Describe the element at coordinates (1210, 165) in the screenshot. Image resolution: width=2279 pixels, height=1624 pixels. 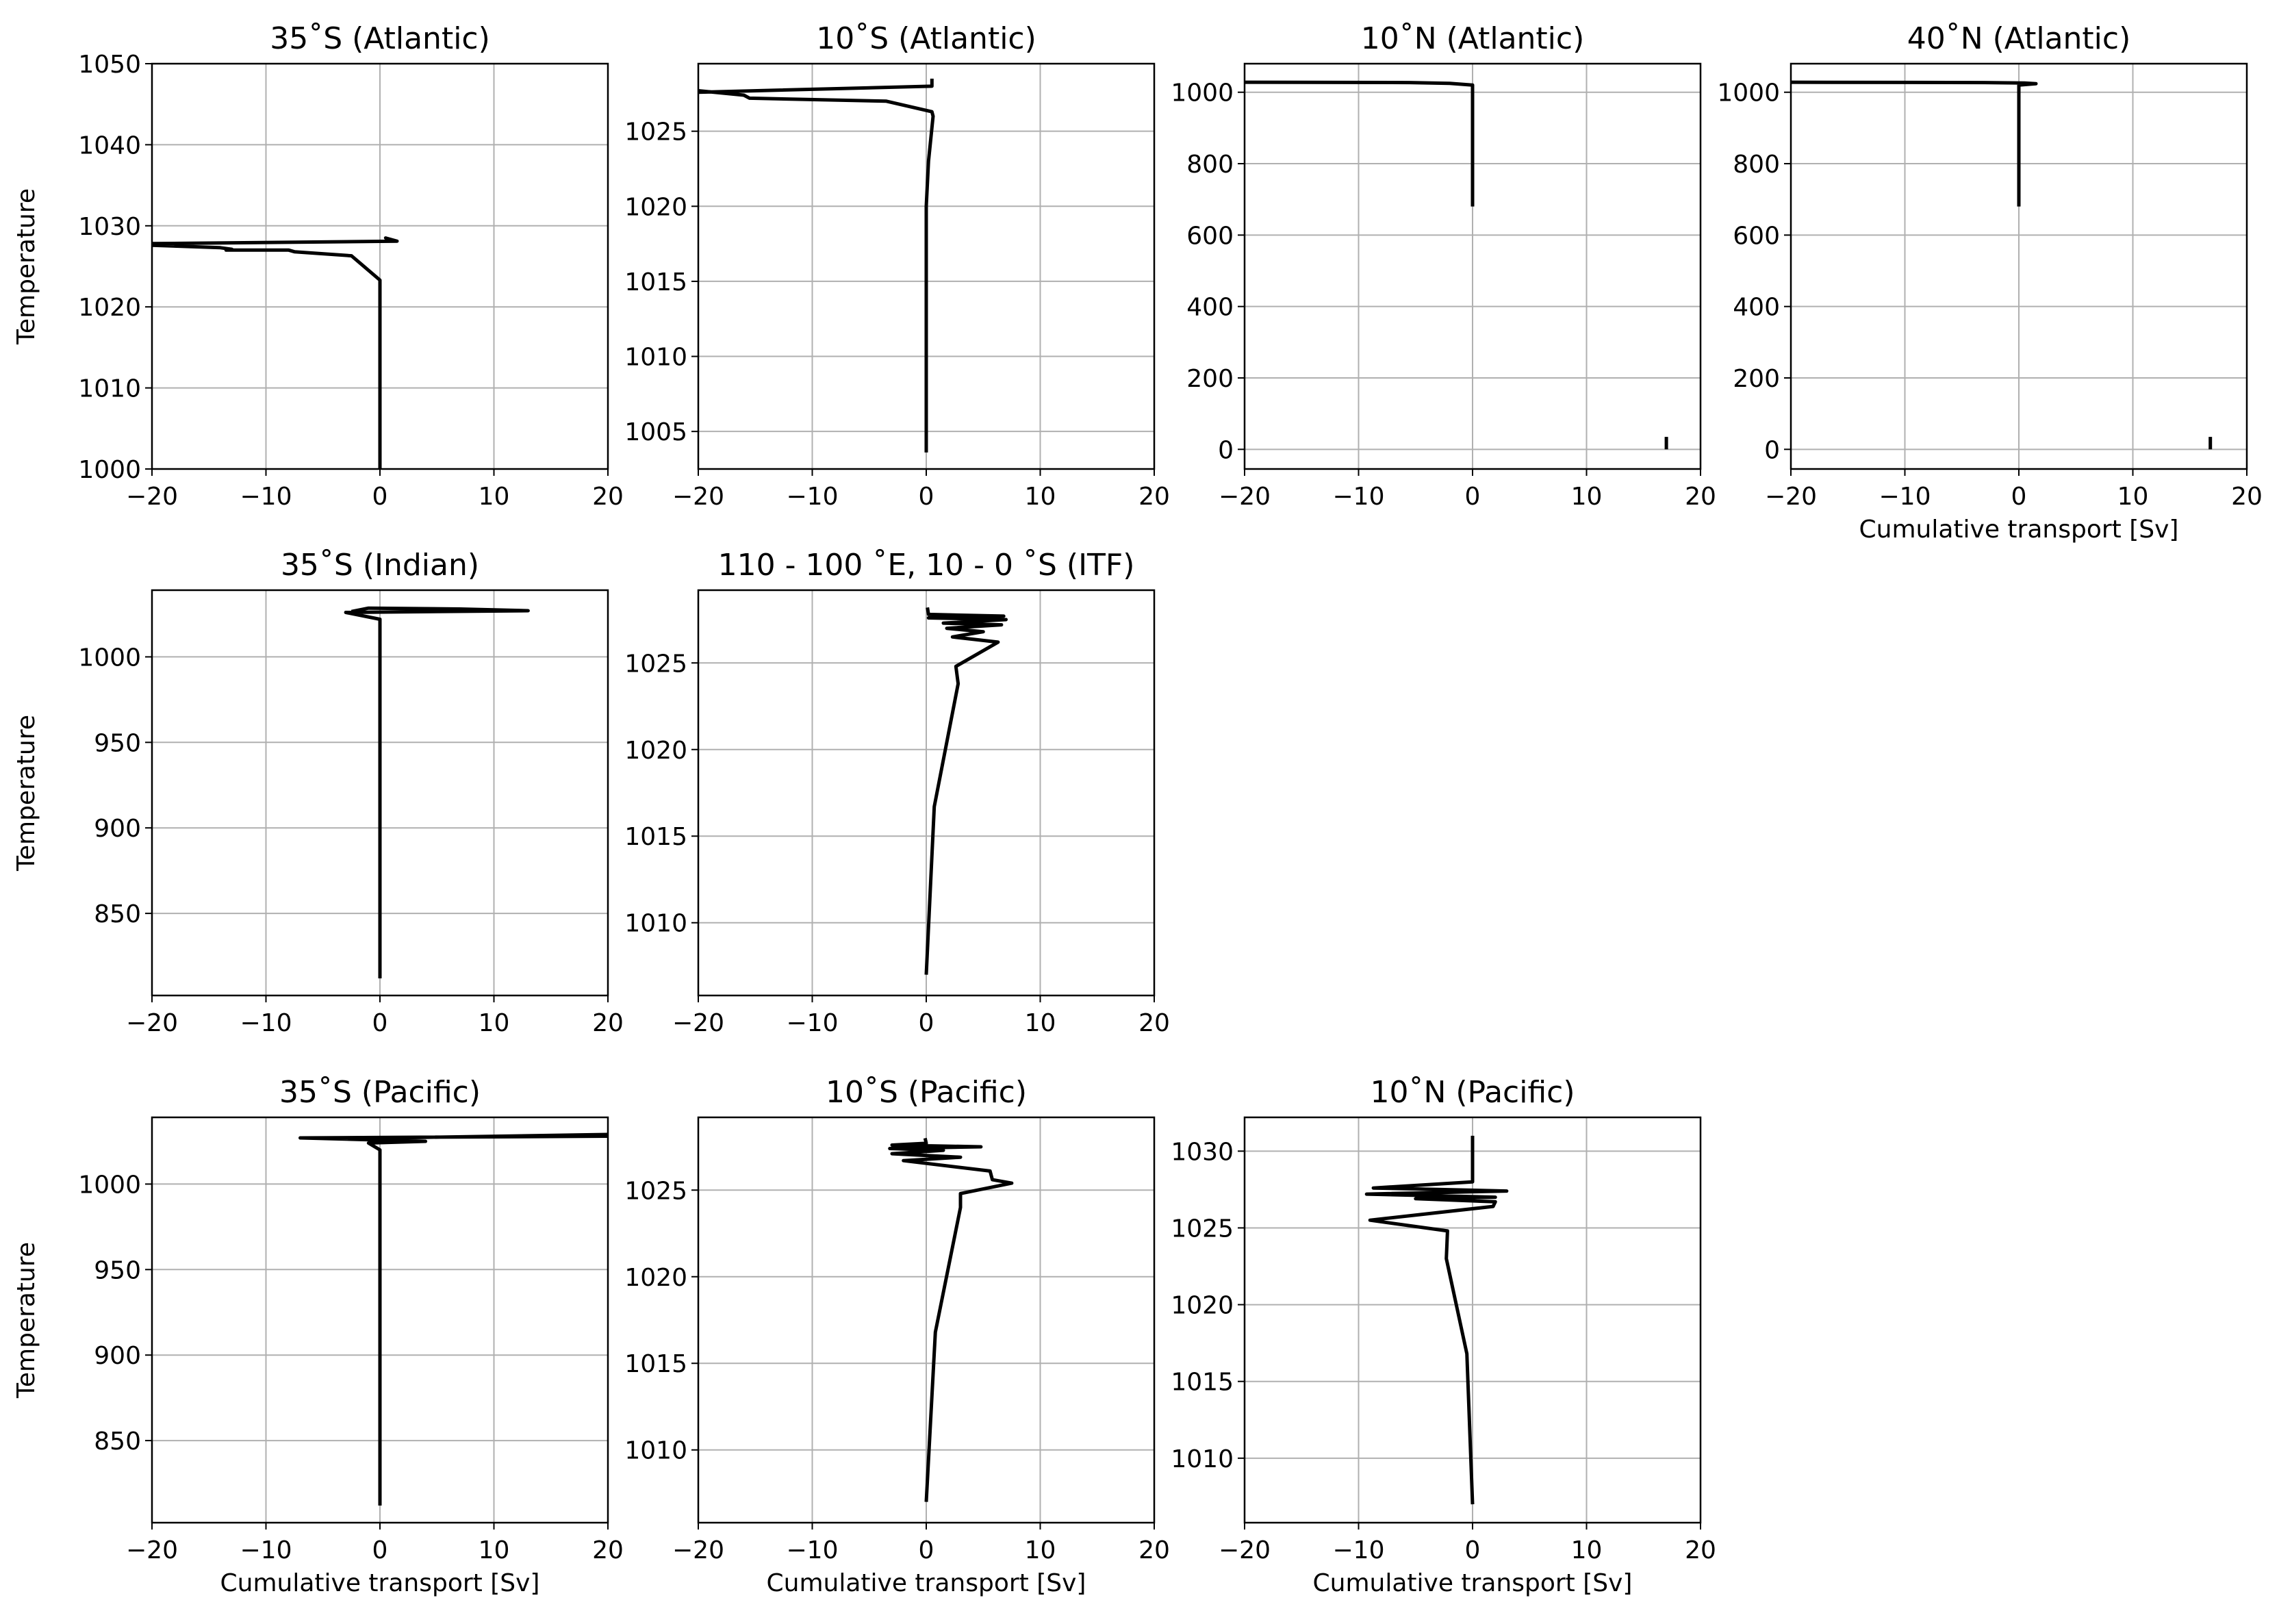
I see `y-tick-label: 800` at that location.